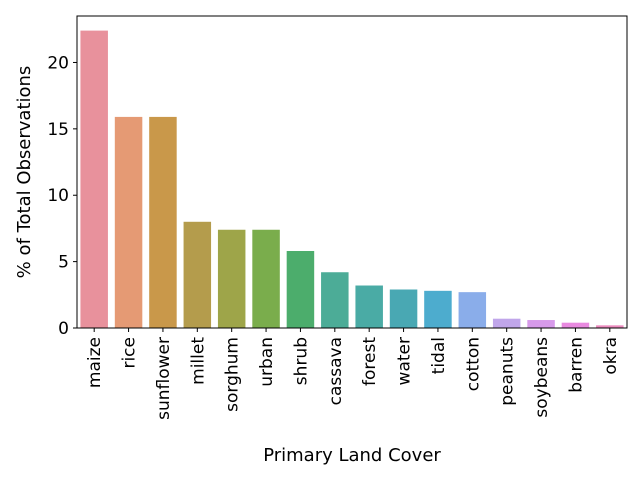 The height and width of the screenshot is (480, 640). What do you see at coordinates (58, 63) in the screenshot?
I see `y-tick-label: 20` at bounding box center [58, 63].